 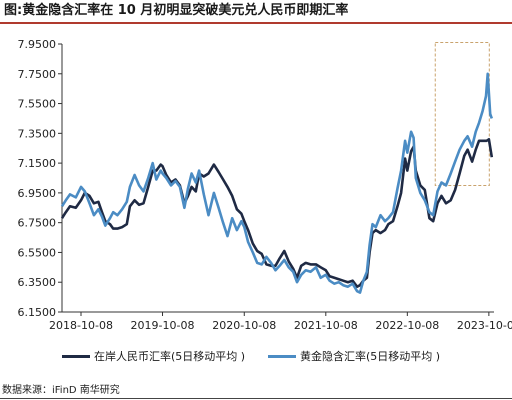 I want to click on legend-label-gold-implied: 黄金隐含汇率(5日移动平均 ), so click(x=370, y=356).